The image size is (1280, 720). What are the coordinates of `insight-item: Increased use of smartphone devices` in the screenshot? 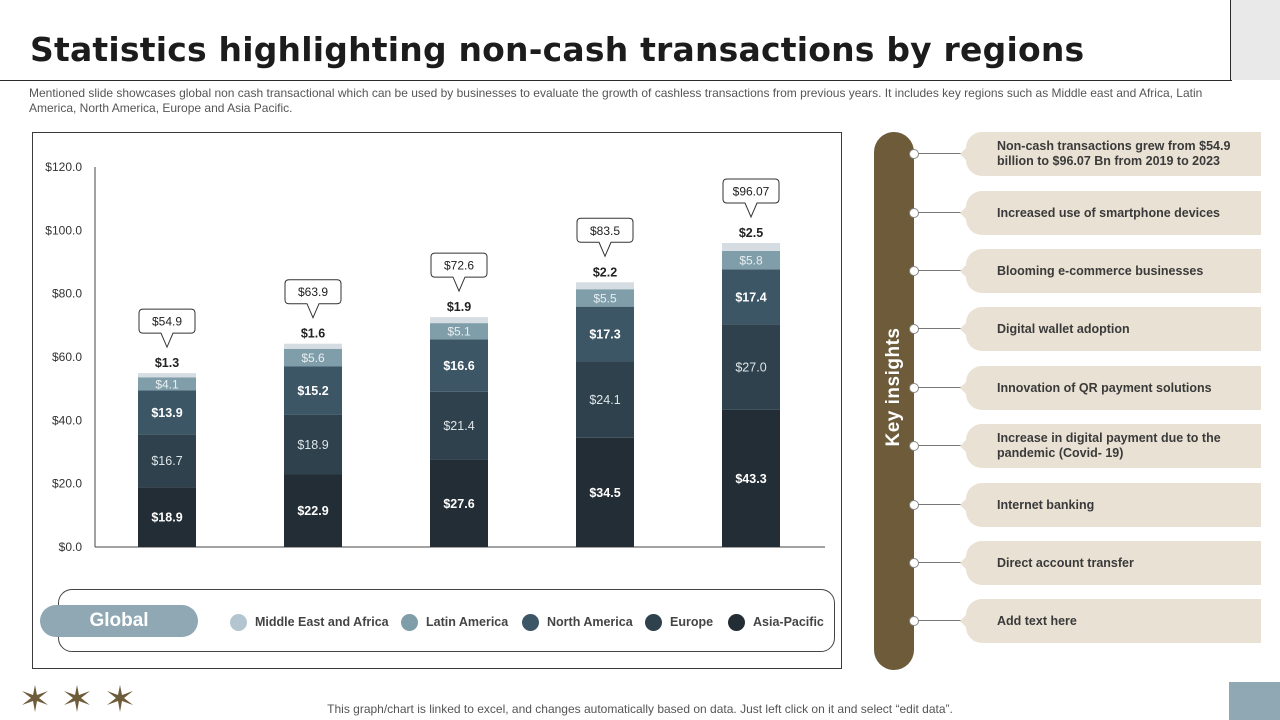 It's located at (1084, 213).